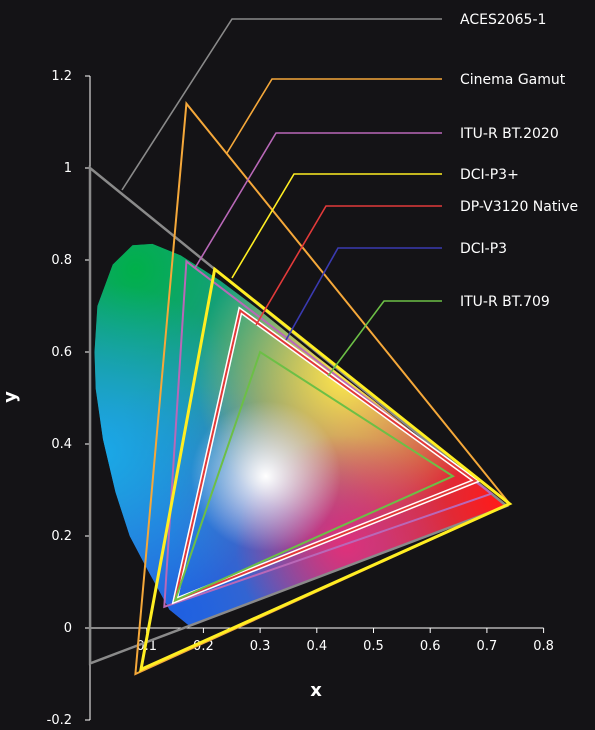  I want to click on x-tick-label: 0.6, so click(430, 646).